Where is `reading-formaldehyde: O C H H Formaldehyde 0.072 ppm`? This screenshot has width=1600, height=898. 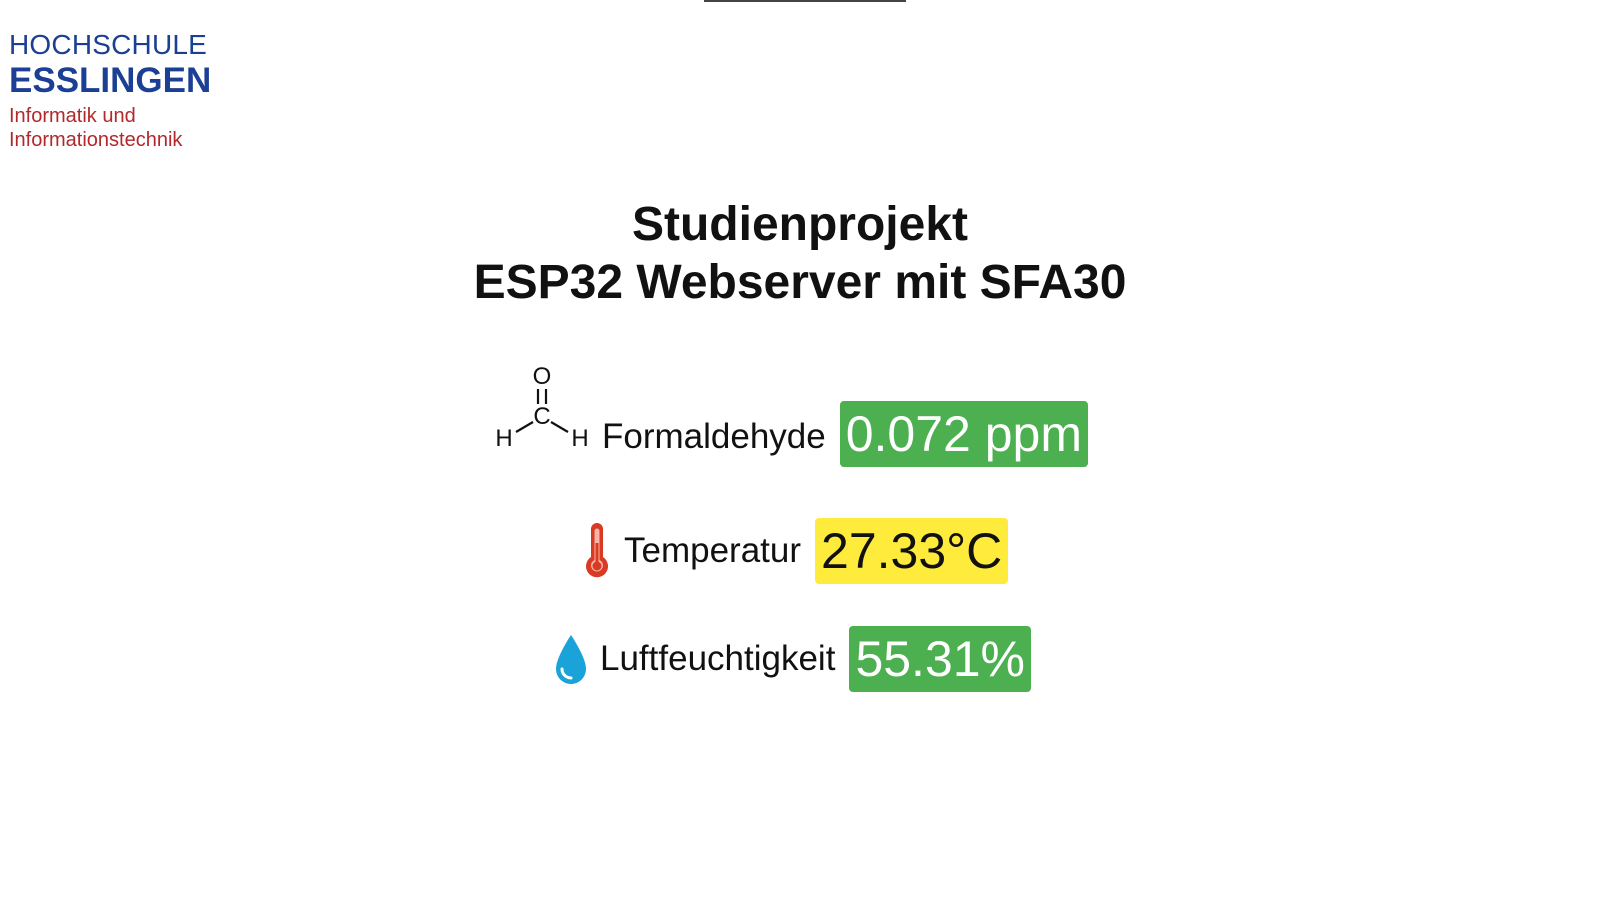 reading-formaldehyde: O C H H Formaldehyde 0.072 ppm is located at coordinates (790, 419).